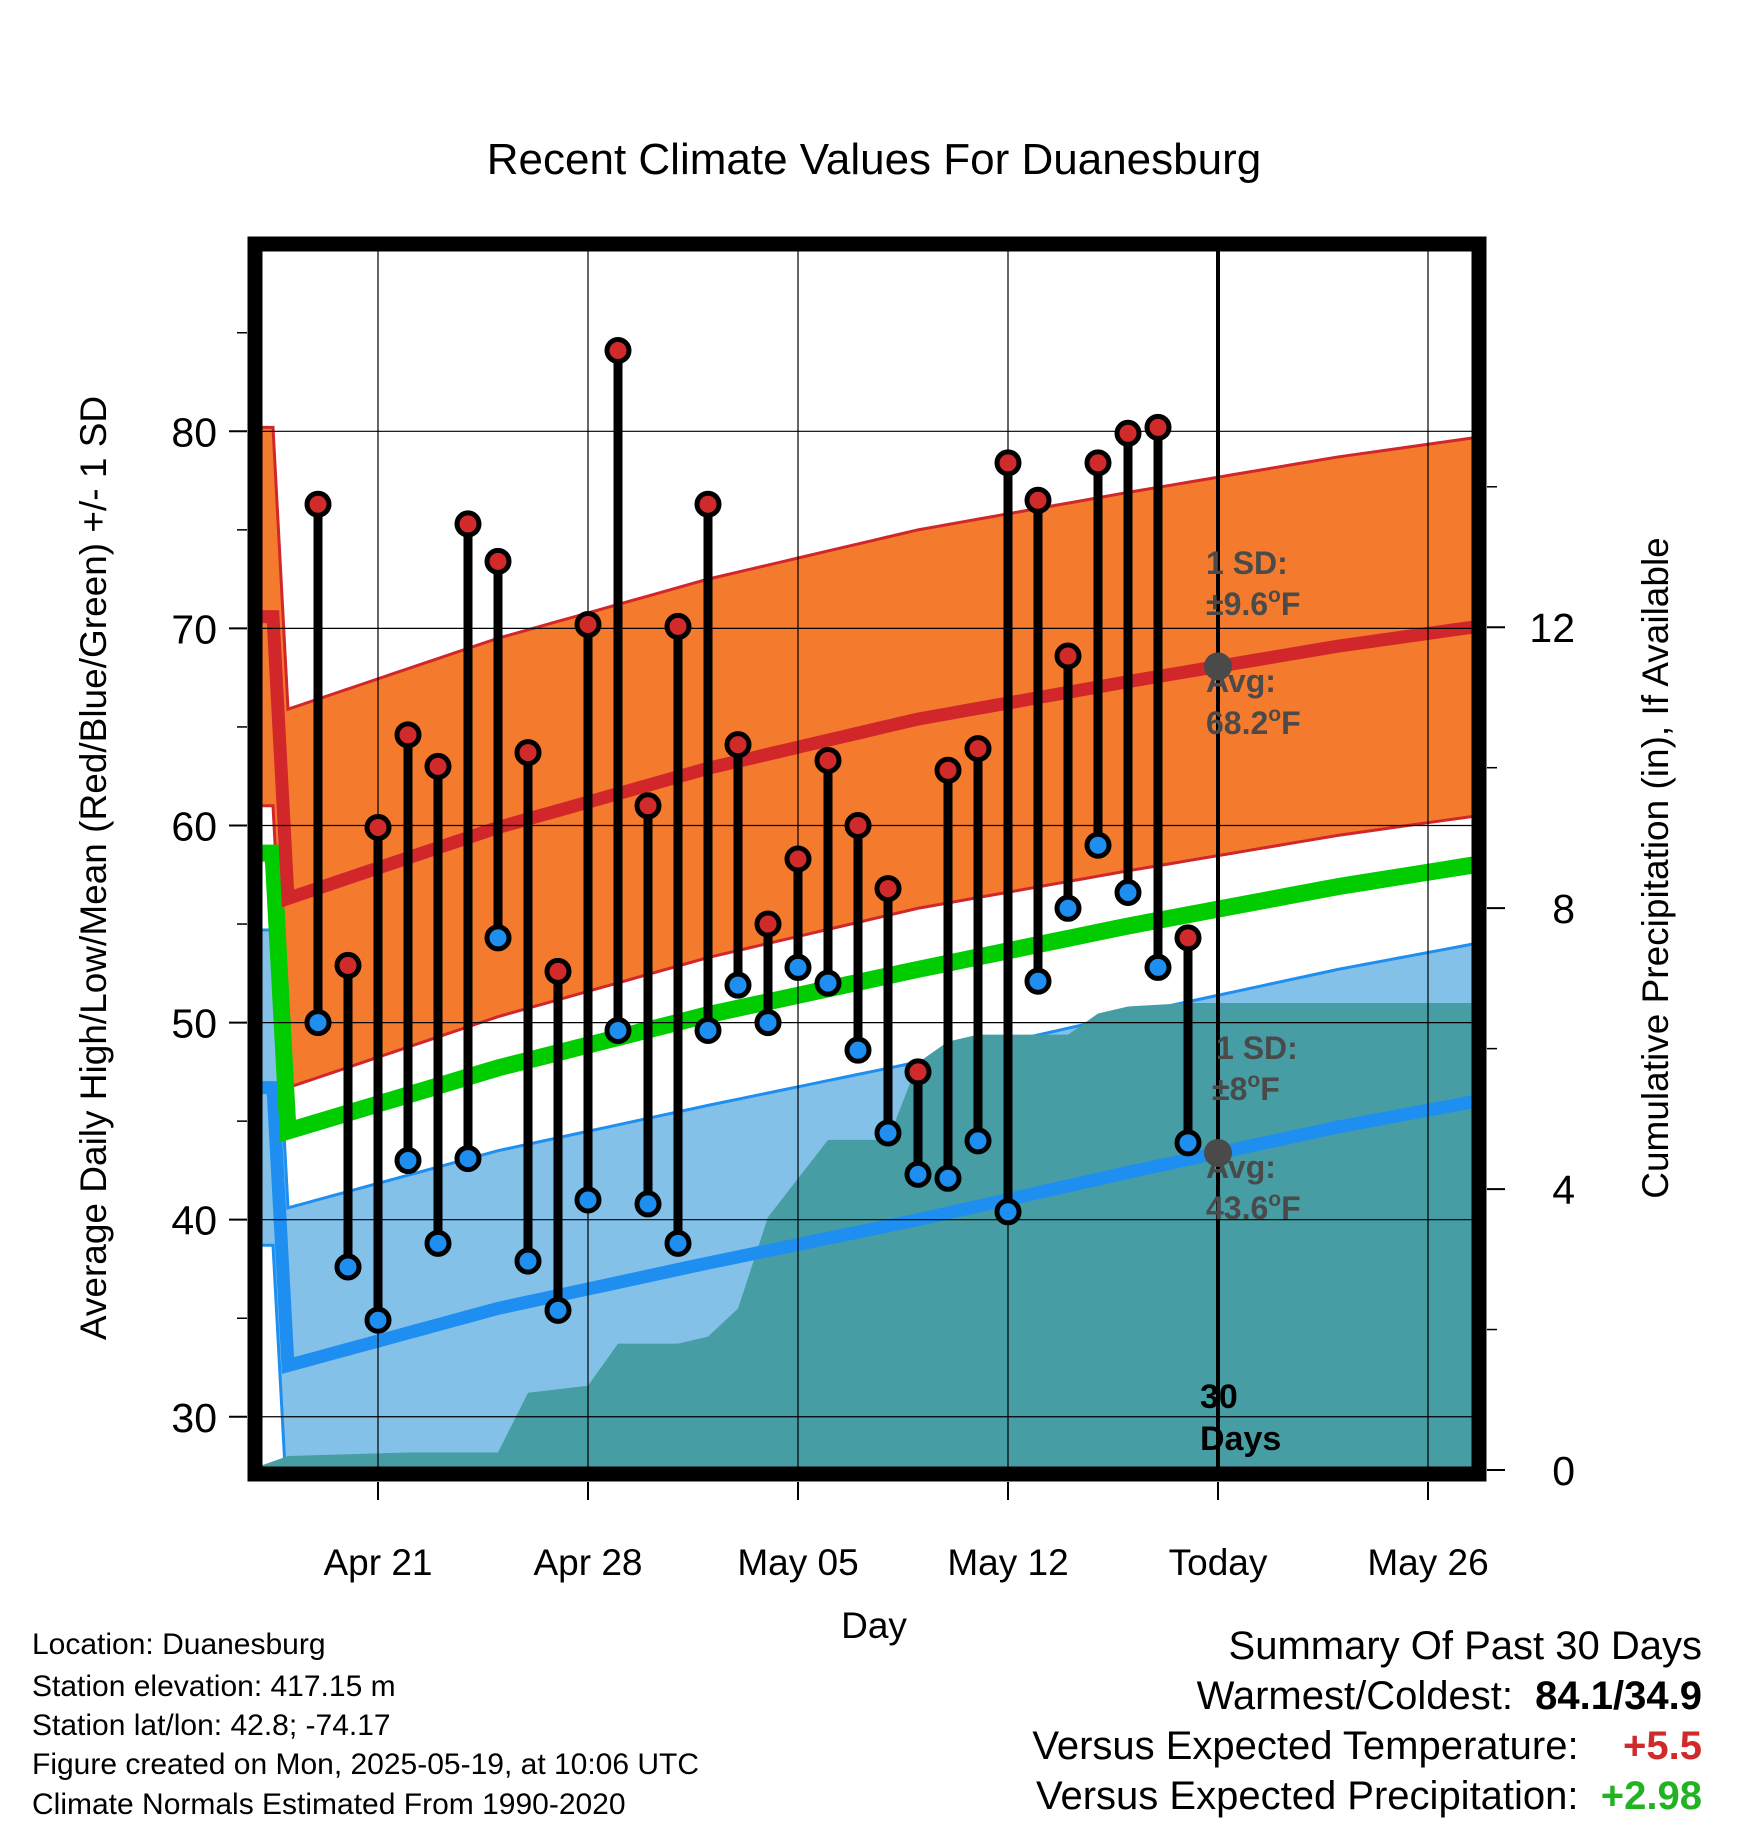  I want to click on normals-period: Climate Normals Estimated From 1990-2020, so click(329, 1804).